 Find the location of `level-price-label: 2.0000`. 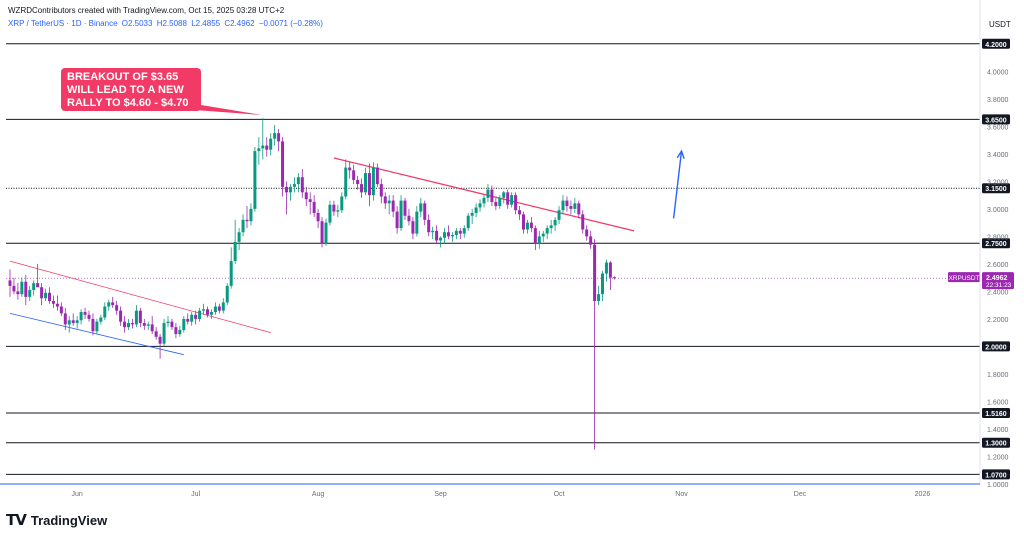

level-price-label: 2.0000 is located at coordinates (996, 347).